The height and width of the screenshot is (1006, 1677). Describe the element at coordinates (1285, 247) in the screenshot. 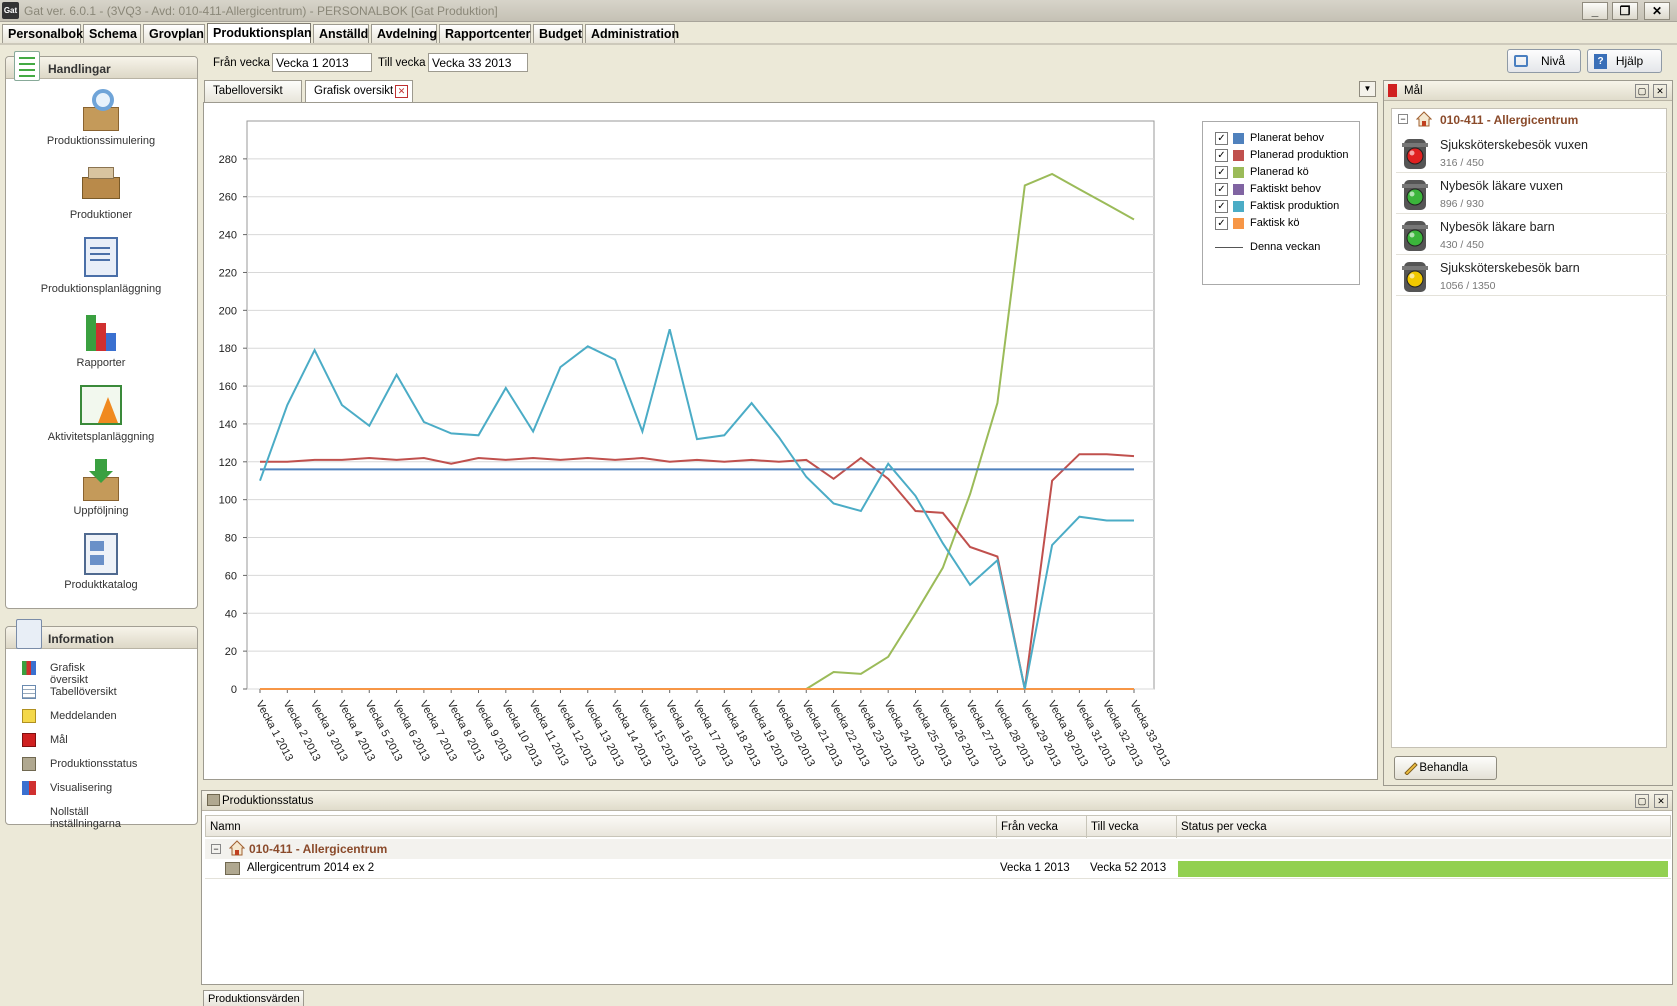

I see `legend-label: Denna veckan` at that location.